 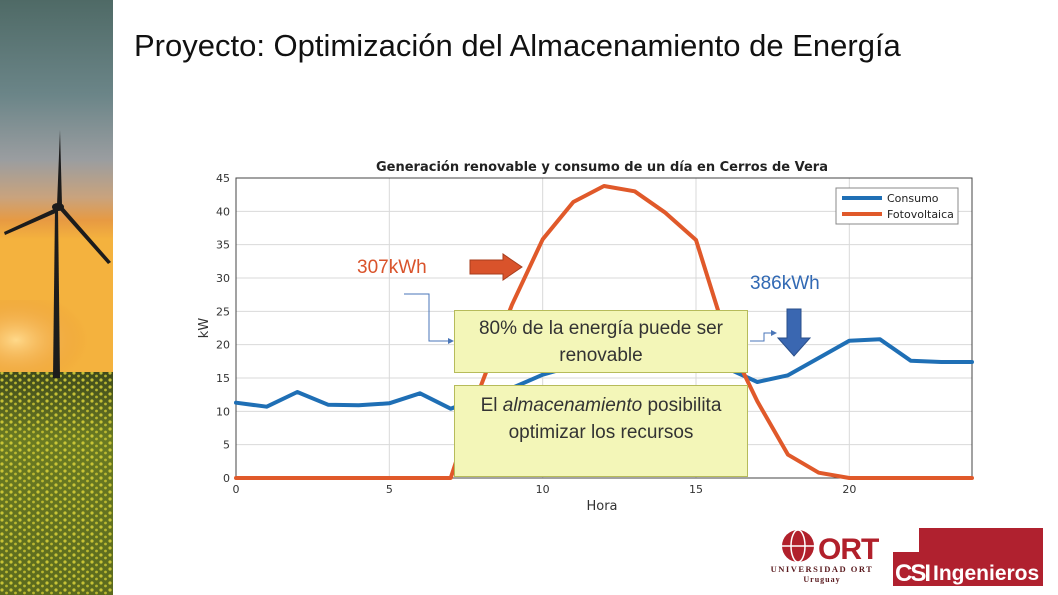 What do you see at coordinates (913, 198) in the screenshot?
I see `legend-label-consumo: Consumo` at bounding box center [913, 198].